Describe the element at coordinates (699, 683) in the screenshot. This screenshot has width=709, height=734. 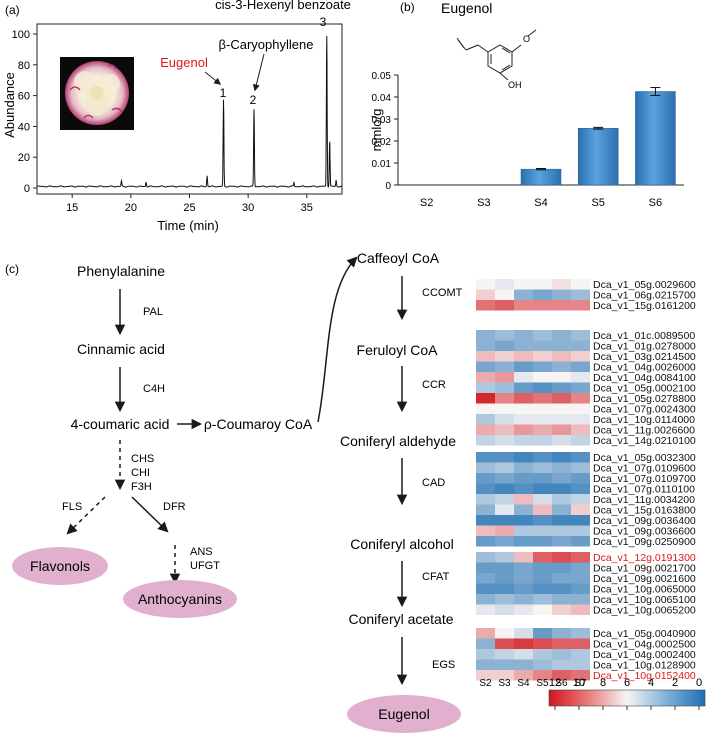
I see `colorbar-tick-label: 0` at that location.